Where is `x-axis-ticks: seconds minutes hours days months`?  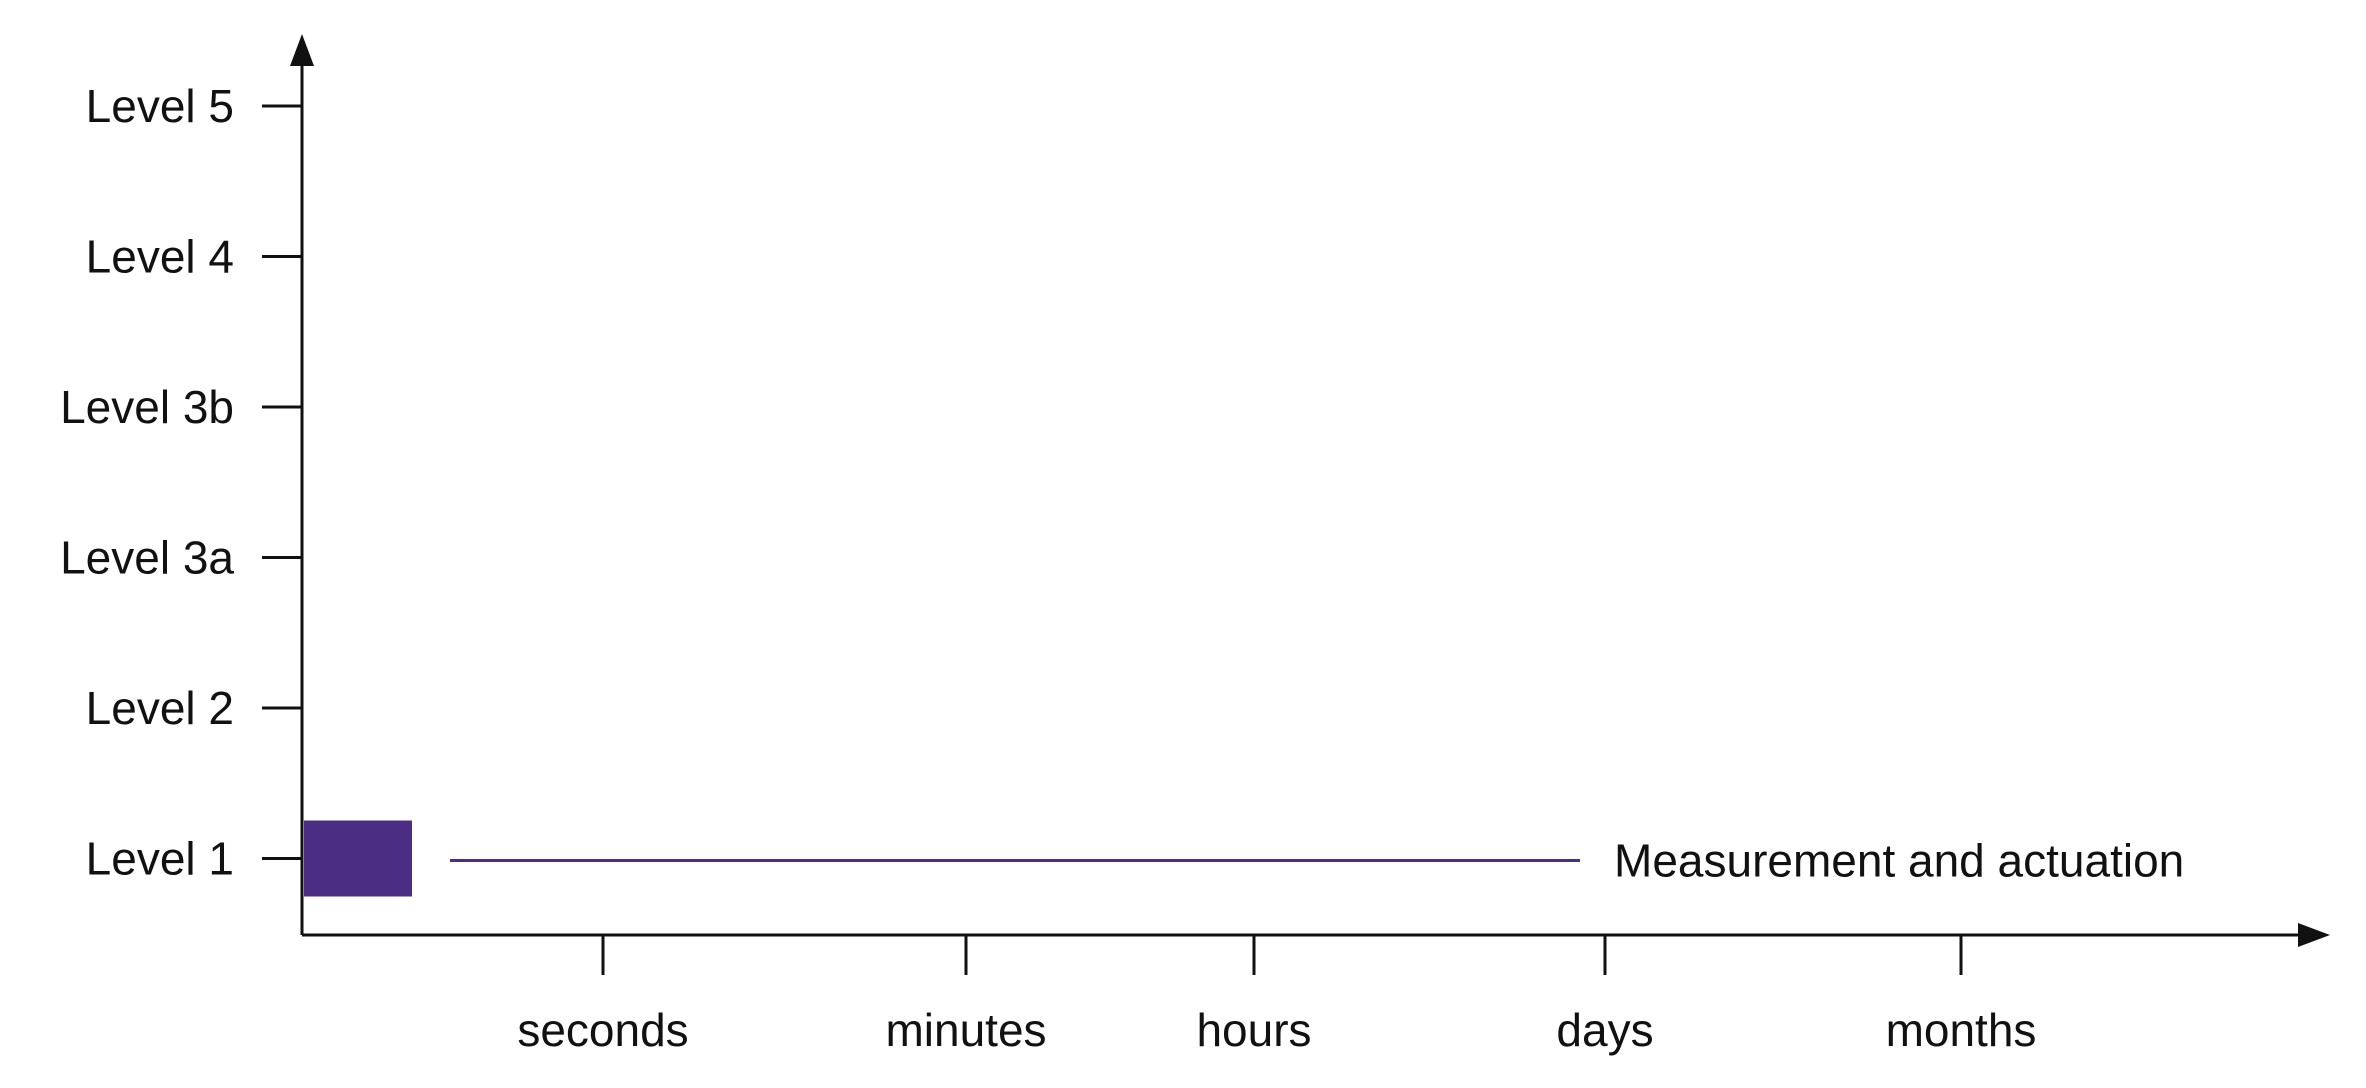 x-axis-ticks: seconds minutes hours days months is located at coordinates (1276, 995).